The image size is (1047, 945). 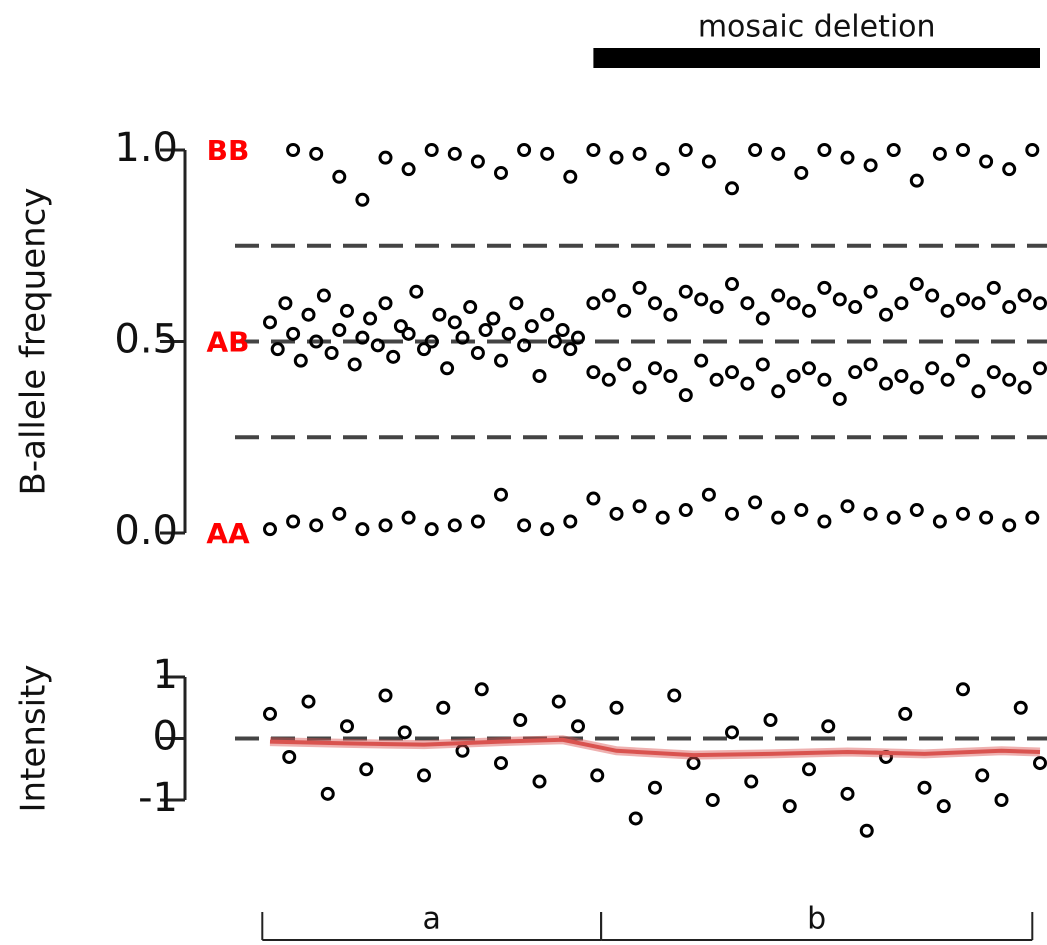 I want to click on region-bar, so click(x=816, y=58).